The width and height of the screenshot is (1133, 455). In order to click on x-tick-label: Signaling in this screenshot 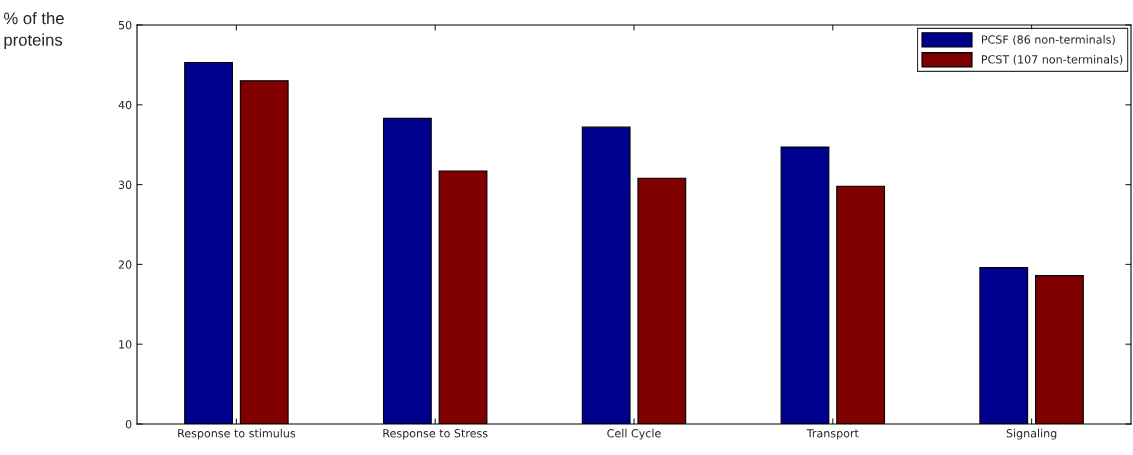, I will do `click(1031, 434)`.